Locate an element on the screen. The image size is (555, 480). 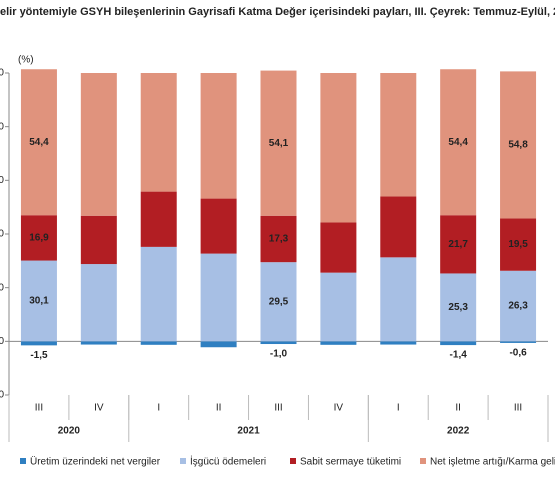
legend-label: İşgücü ödemeleri is located at coordinates (228, 461).